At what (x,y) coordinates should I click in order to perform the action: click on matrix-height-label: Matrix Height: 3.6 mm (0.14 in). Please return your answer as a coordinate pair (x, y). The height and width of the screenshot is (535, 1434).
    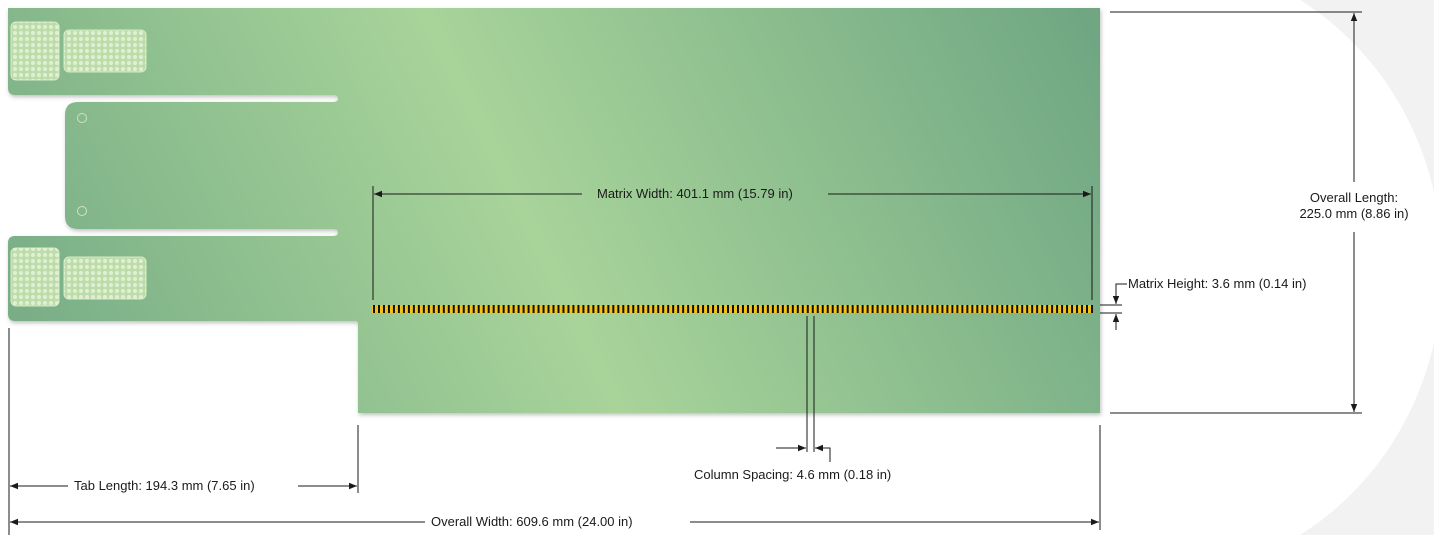
    Looking at the image, I should click on (1217, 283).